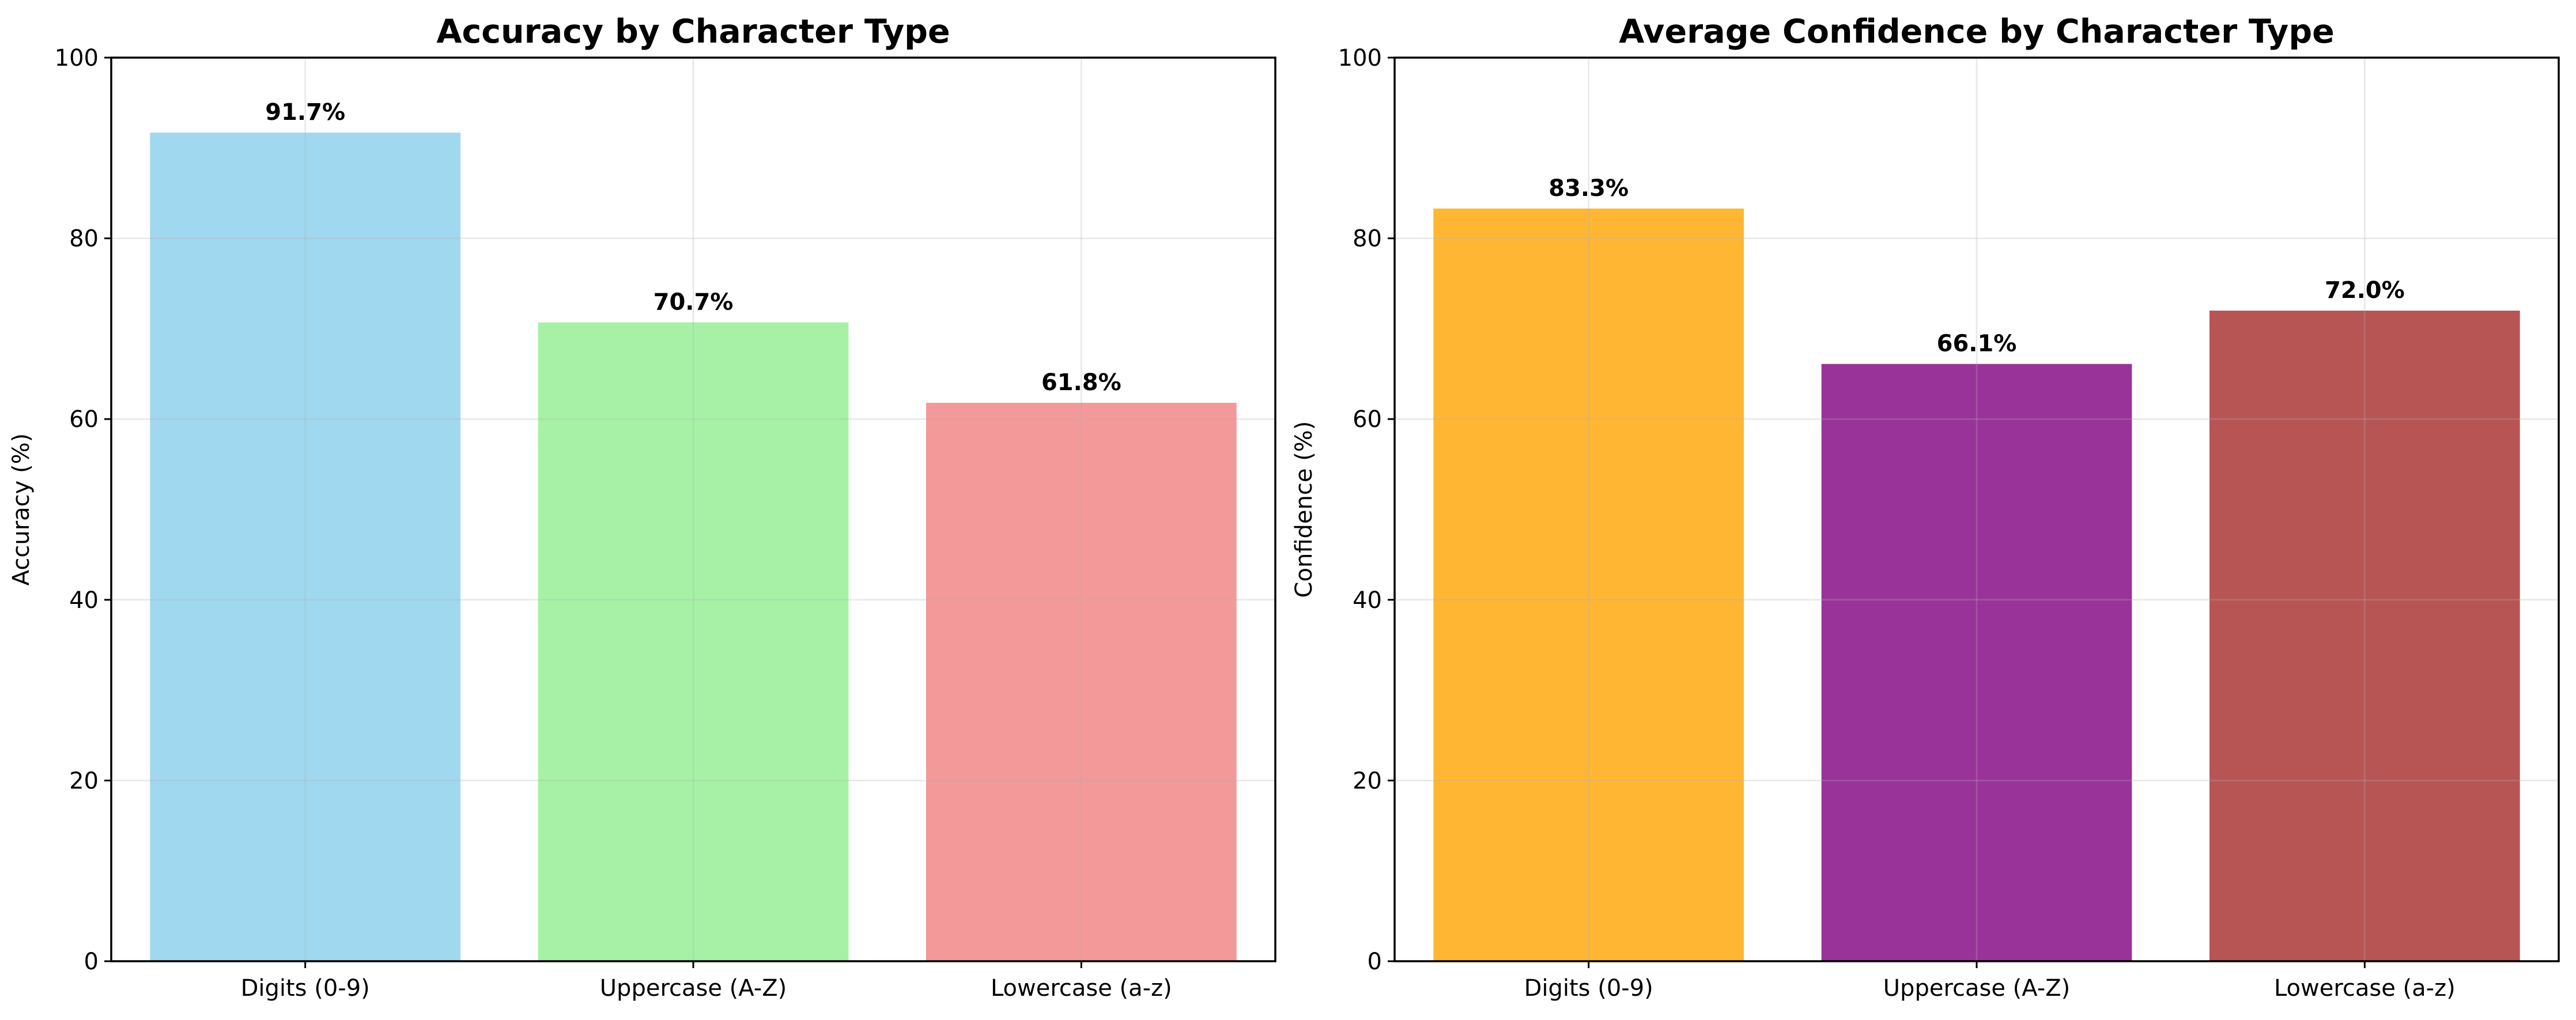 The height and width of the screenshot is (1020, 2576). Describe the element at coordinates (21, 509) in the screenshot. I see `accuracy-y-axis-label: Accuracy (%)` at that location.